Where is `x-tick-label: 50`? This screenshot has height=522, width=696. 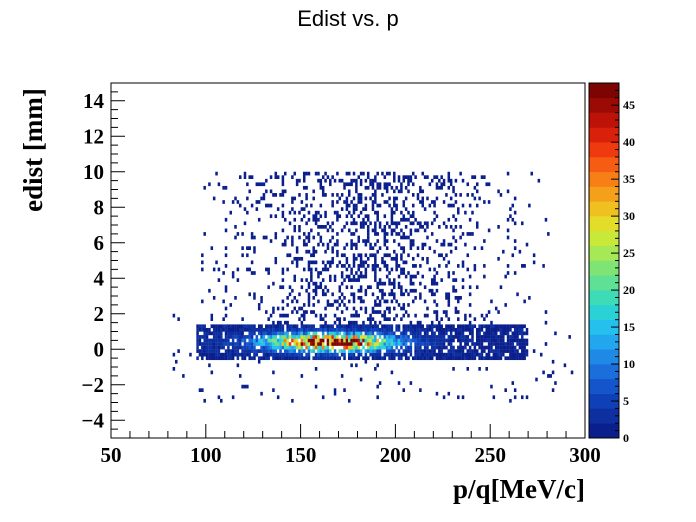
x-tick-label: 50 is located at coordinates (111, 455).